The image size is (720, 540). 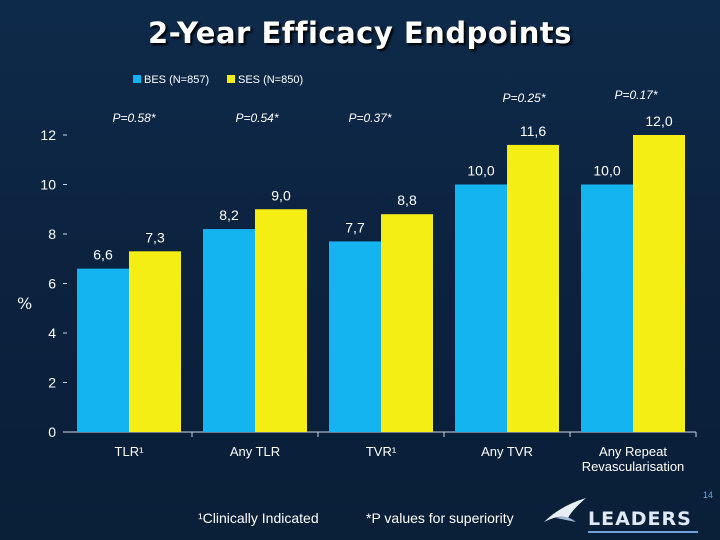 What do you see at coordinates (52, 383) in the screenshot?
I see `y-tick-label: 2` at bounding box center [52, 383].